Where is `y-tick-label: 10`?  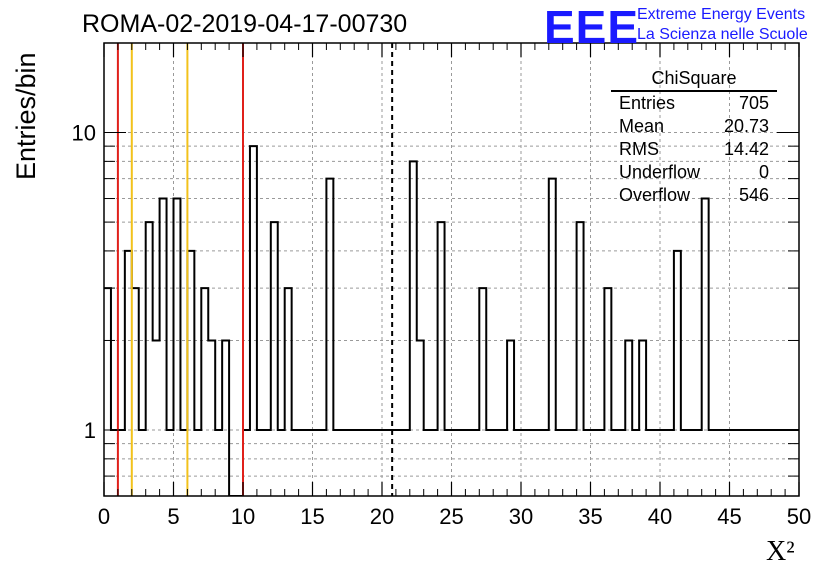
y-tick-label: 10 is located at coordinates (84, 133).